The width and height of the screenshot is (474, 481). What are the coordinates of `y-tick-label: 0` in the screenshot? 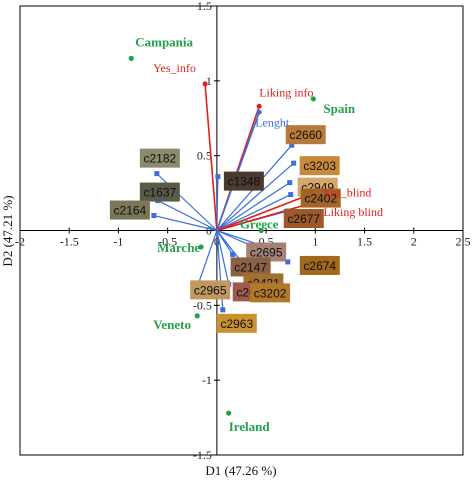 It's located at (209, 231).